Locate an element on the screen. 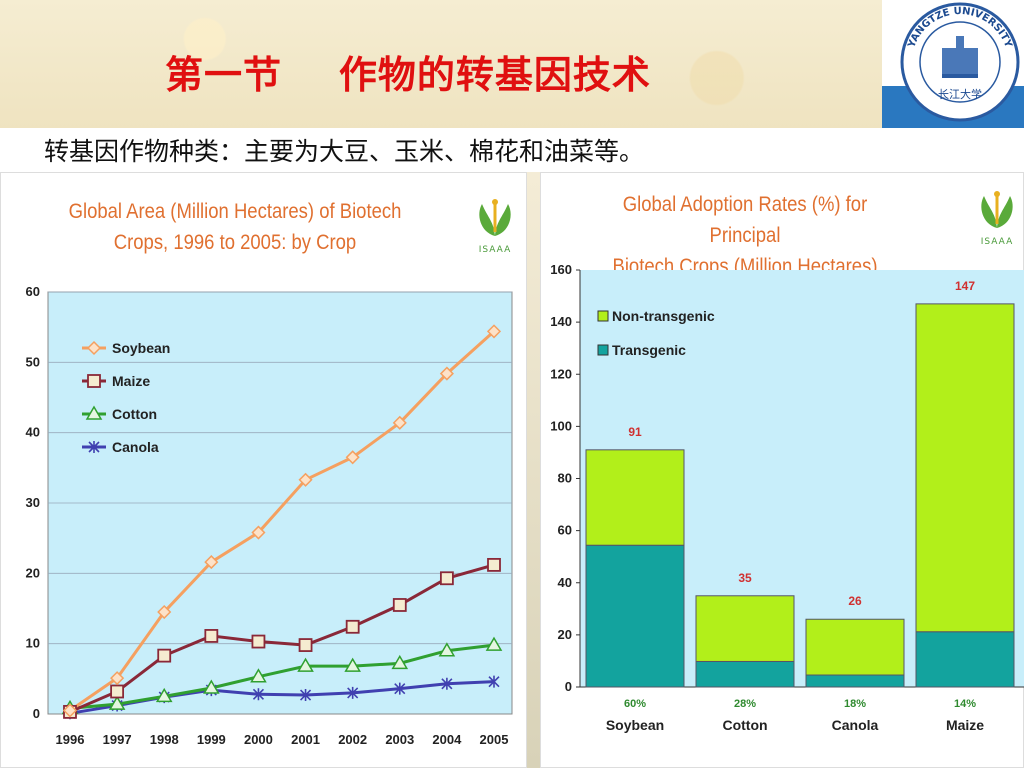  bar-adoption-pct-label: 60% is located at coordinates (635, 704).